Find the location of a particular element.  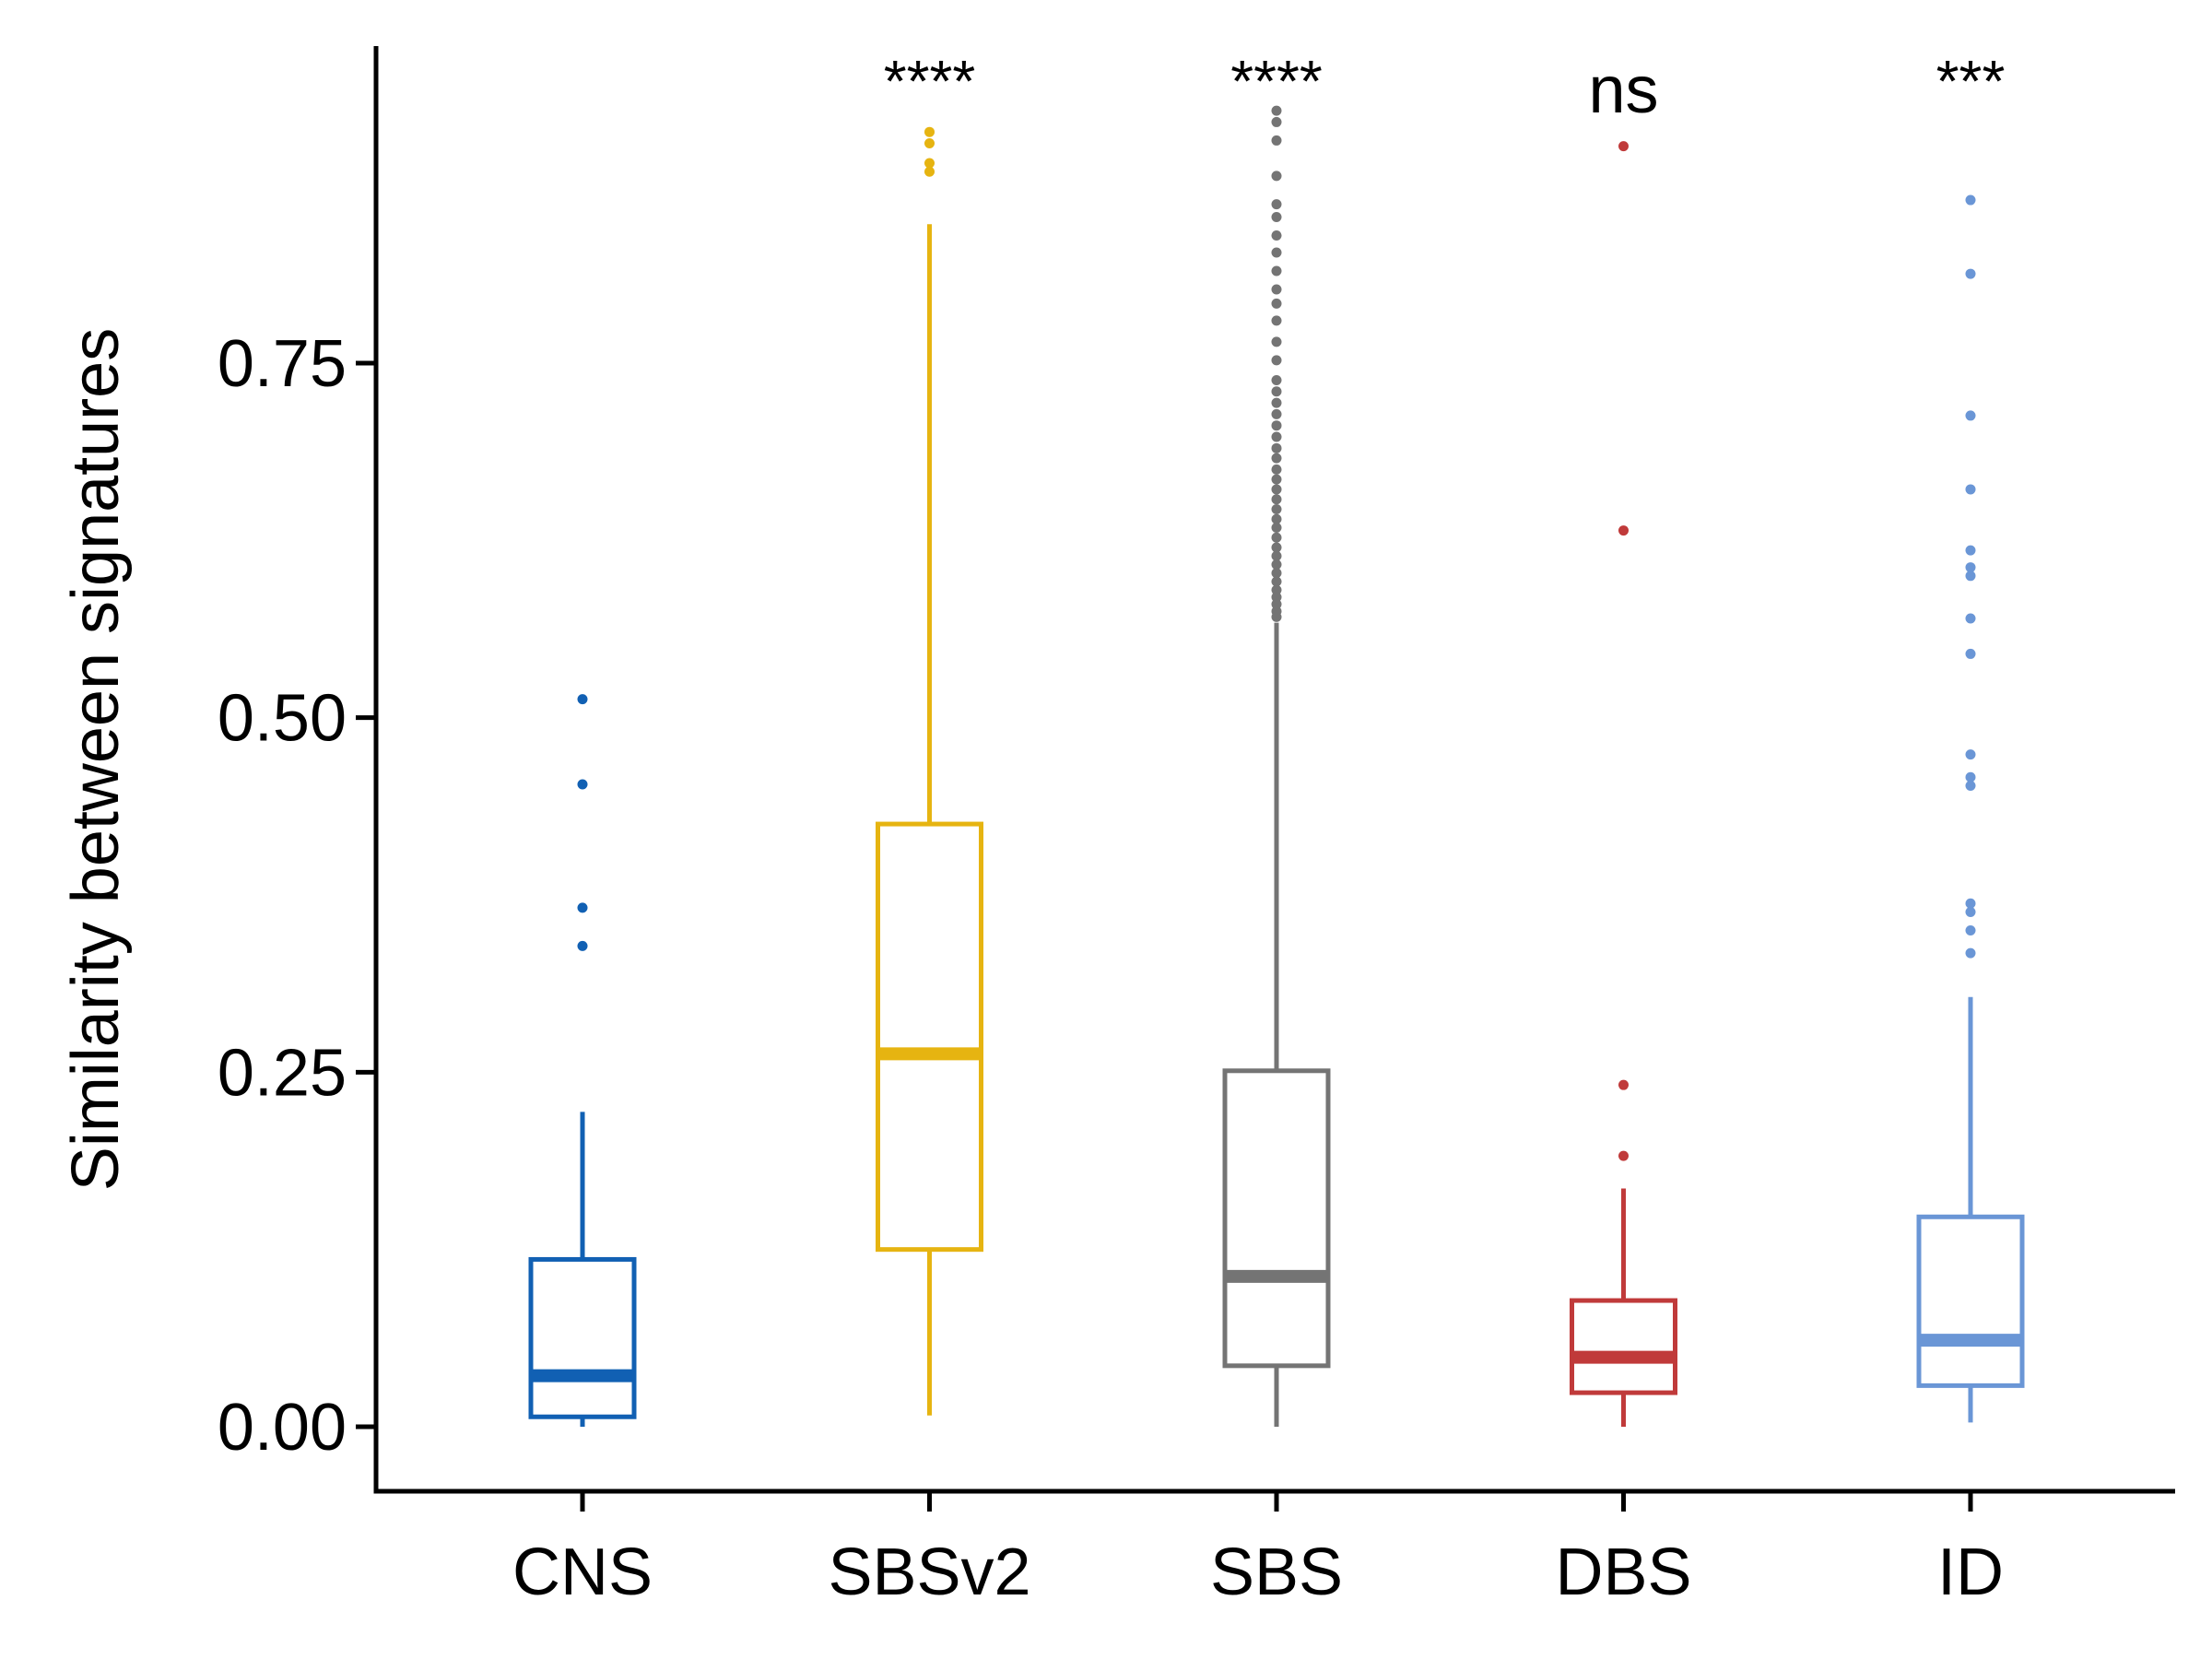

significance-label: ns is located at coordinates (1623, 90).